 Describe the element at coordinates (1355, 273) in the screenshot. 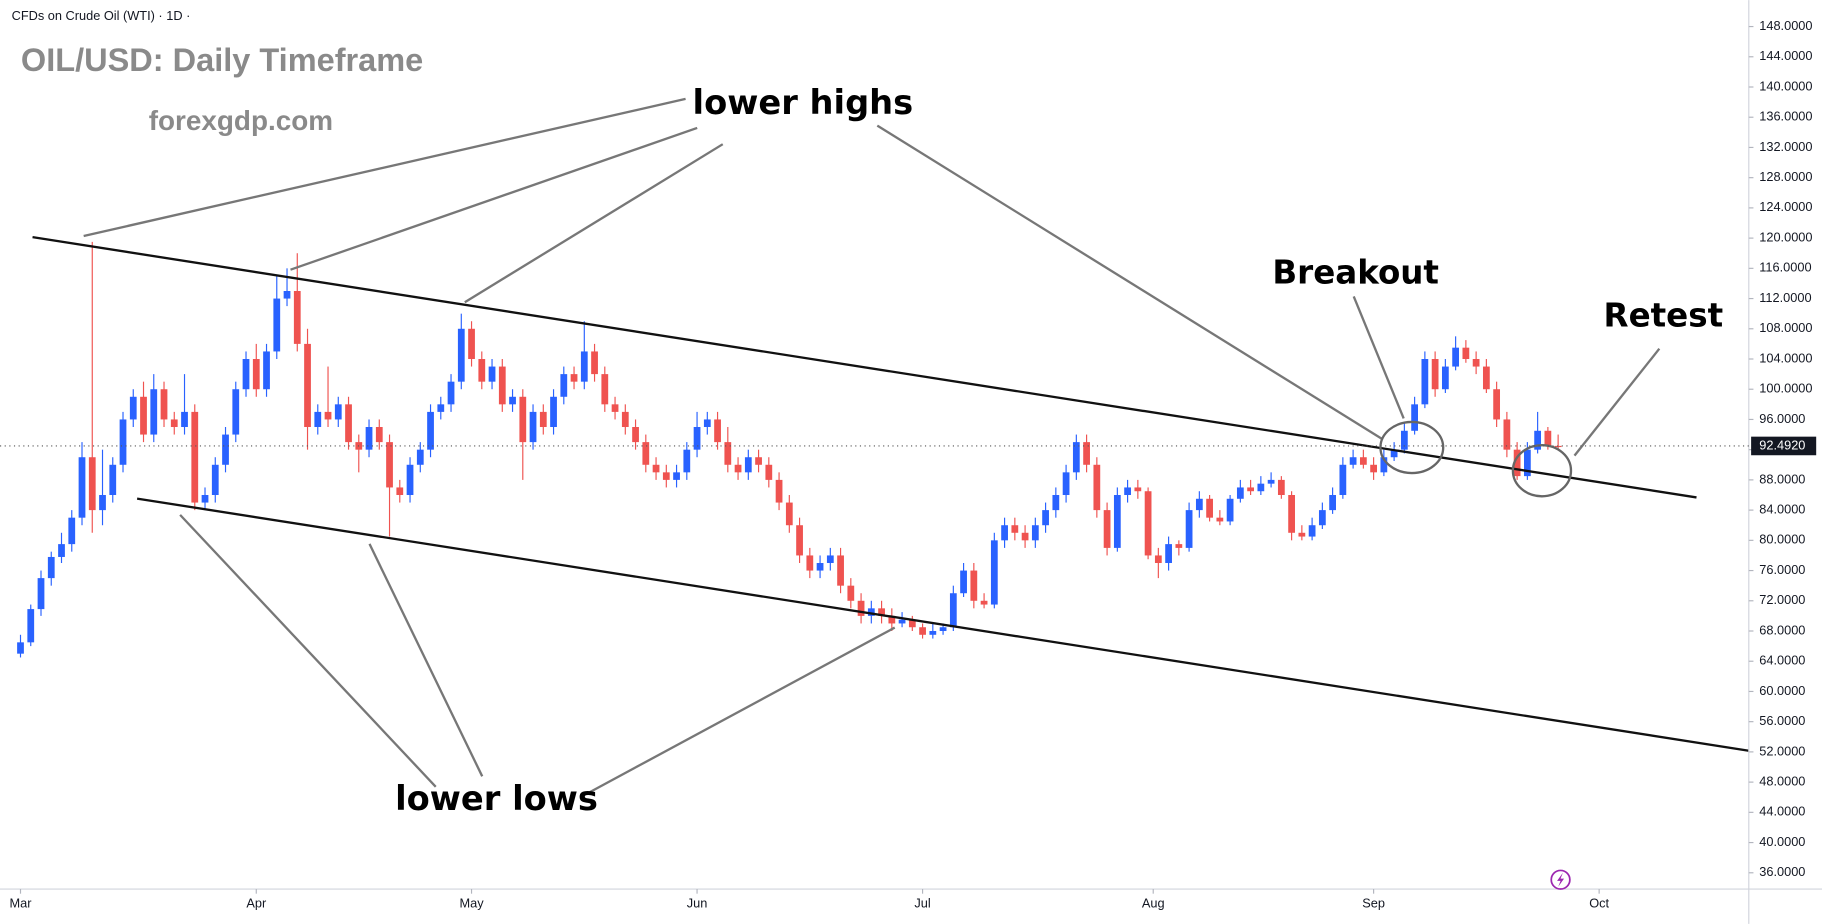

I see `annotation: Breakout` at that location.